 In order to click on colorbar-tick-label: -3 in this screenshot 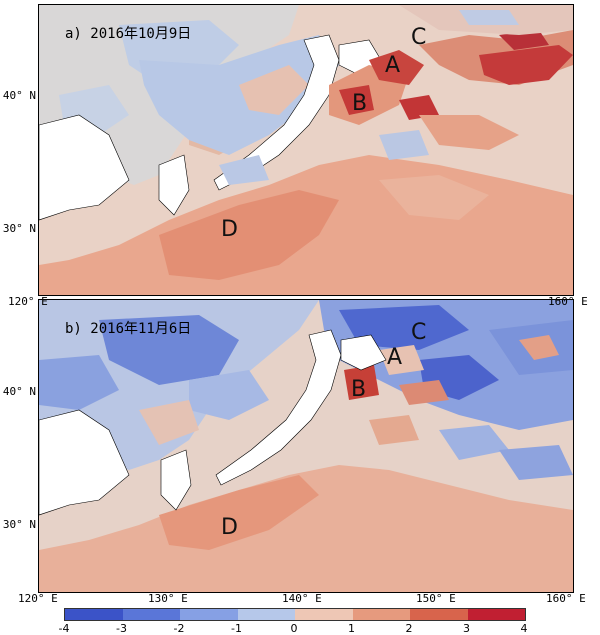, I will do `click(121, 628)`.